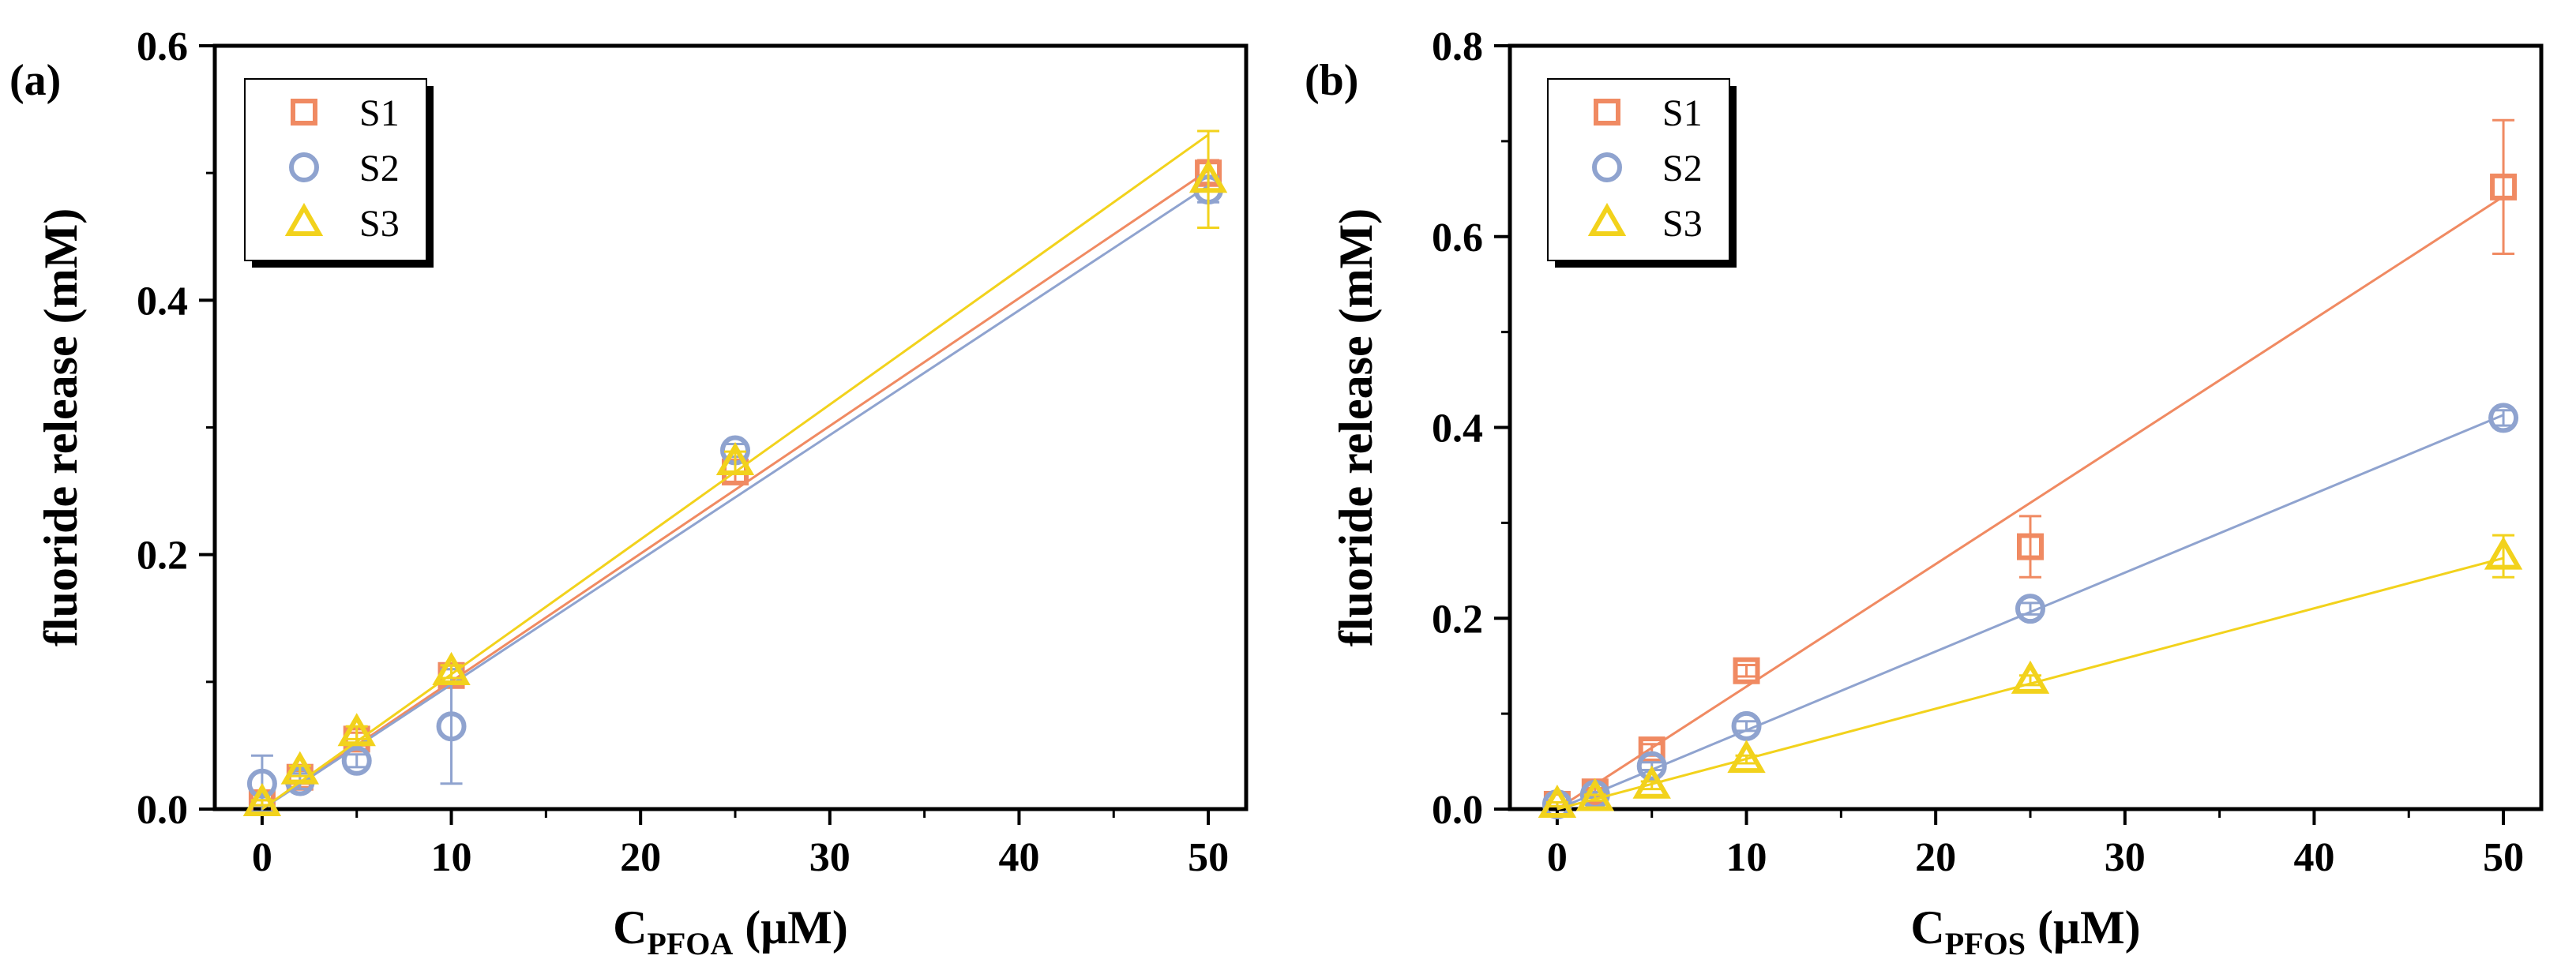  What do you see at coordinates (35, 80) in the screenshot?
I see `panel-label: (a)` at bounding box center [35, 80].